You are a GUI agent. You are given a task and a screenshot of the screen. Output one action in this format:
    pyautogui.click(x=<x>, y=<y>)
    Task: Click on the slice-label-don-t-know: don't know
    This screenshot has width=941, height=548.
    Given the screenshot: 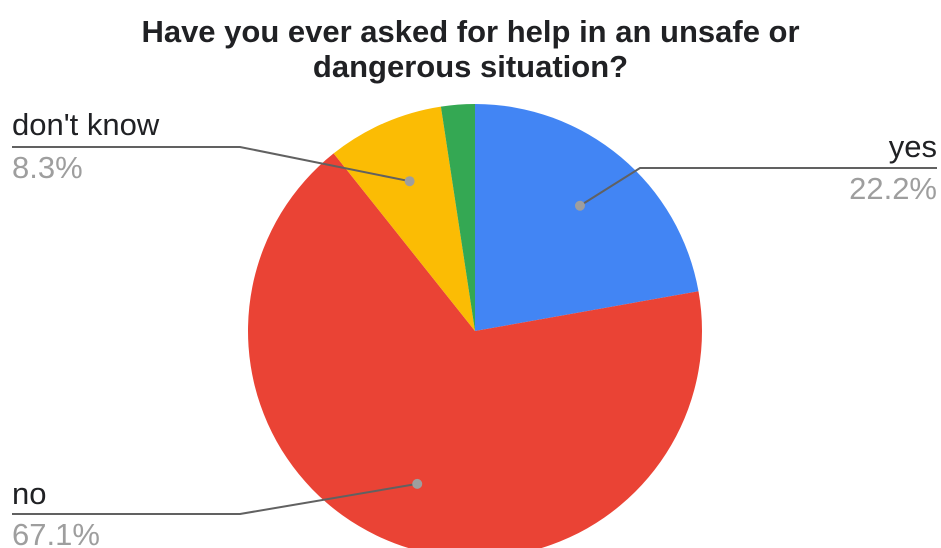 What is the action you would take?
    pyautogui.click(x=86, y=124)
    